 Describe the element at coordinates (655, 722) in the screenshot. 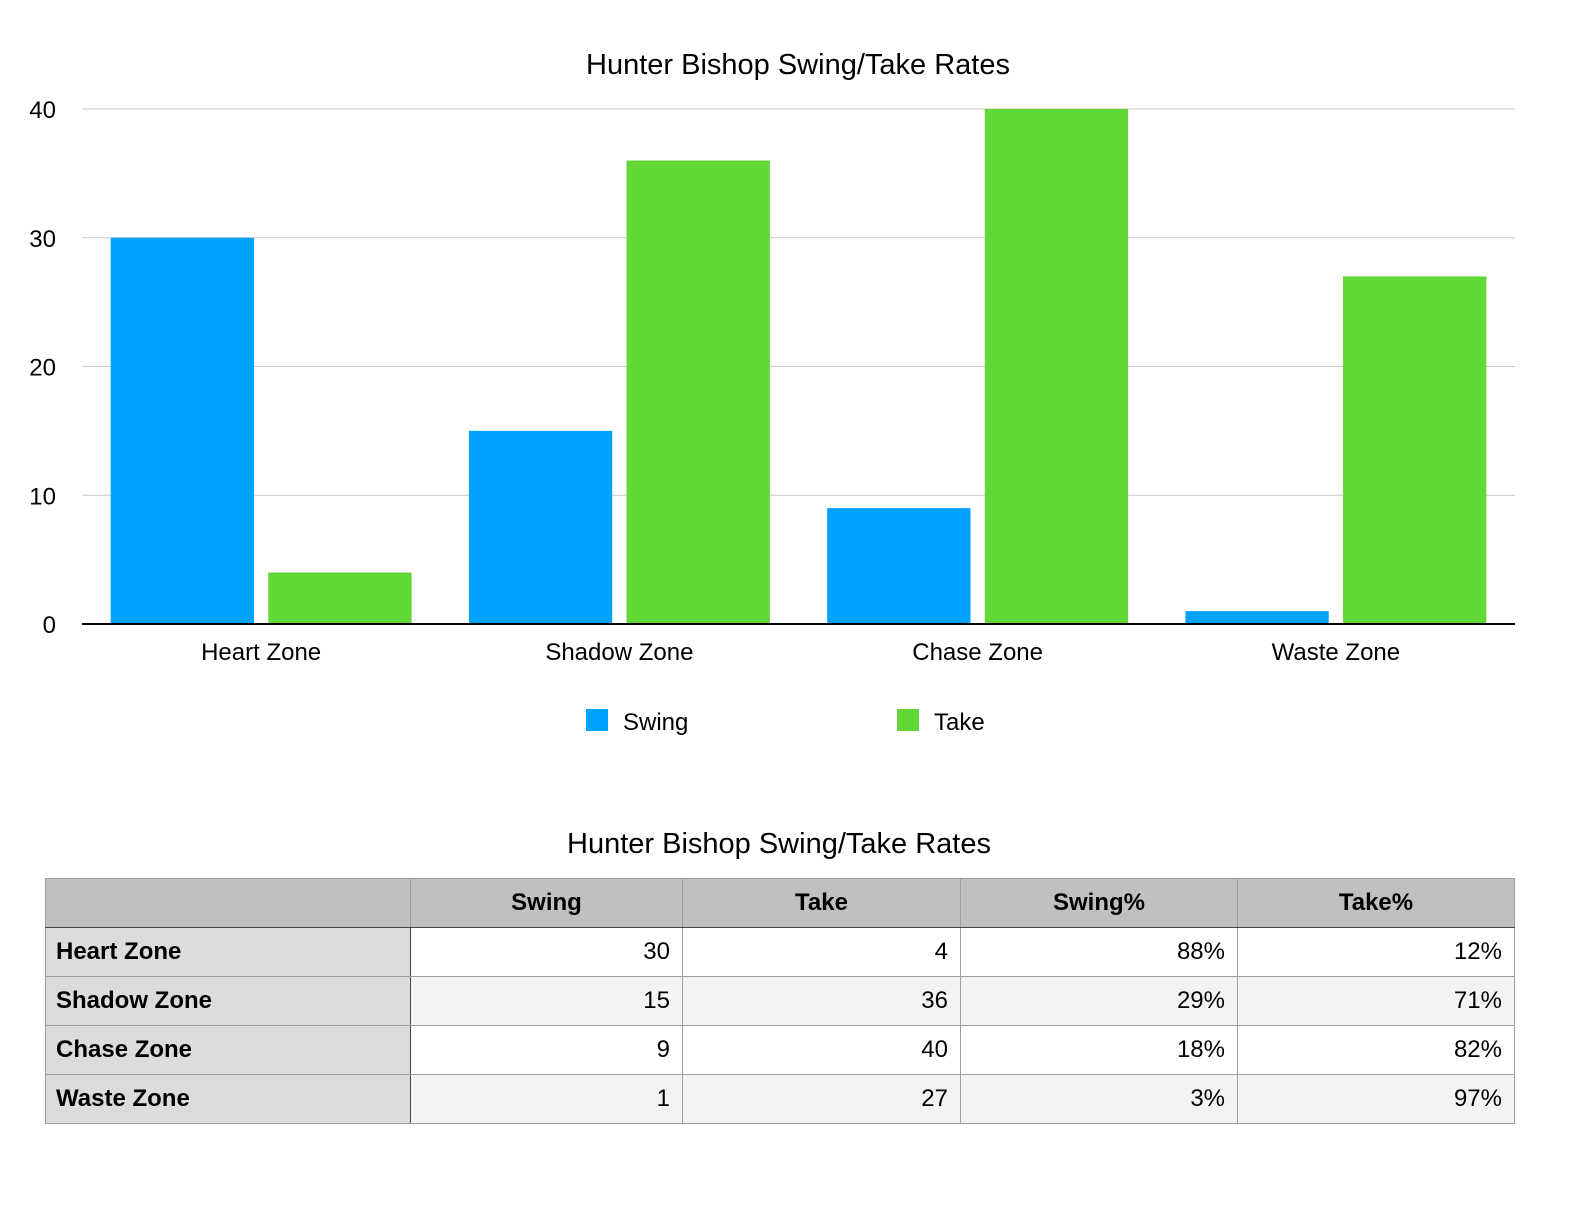

I see `legend-label: Swing` at that location.